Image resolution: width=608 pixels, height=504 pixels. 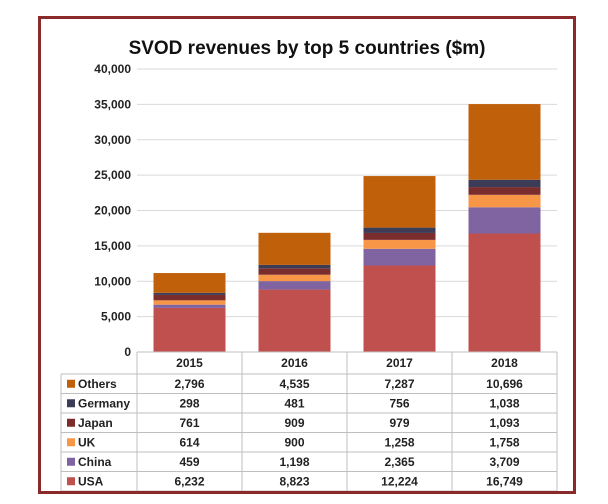 I want to click on legend-label: China, so click(x=95, y=462).